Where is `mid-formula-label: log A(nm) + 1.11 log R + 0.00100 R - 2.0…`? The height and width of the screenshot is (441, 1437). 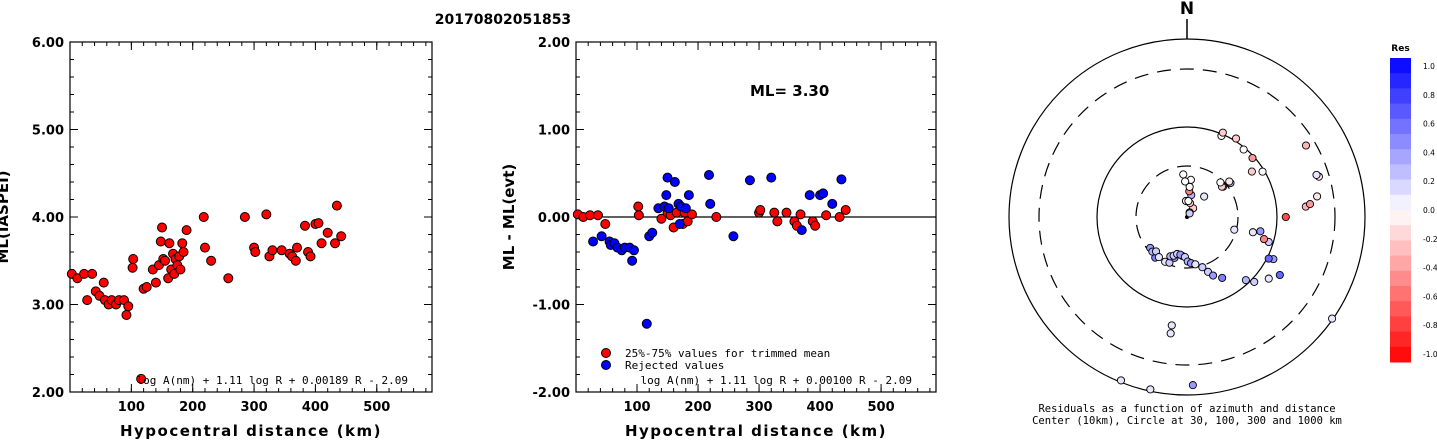 mid-formula-label: log A(nm) + 1.11 log R + 0.00100 R - 2.0… is located at coordinates (776, 380).